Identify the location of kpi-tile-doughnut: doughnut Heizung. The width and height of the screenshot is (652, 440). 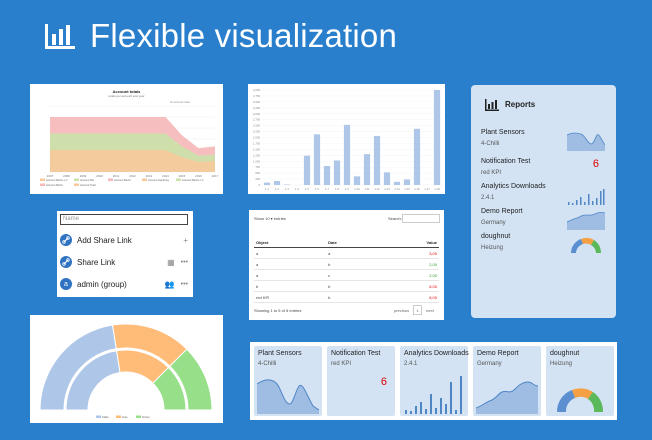
(580, 381).